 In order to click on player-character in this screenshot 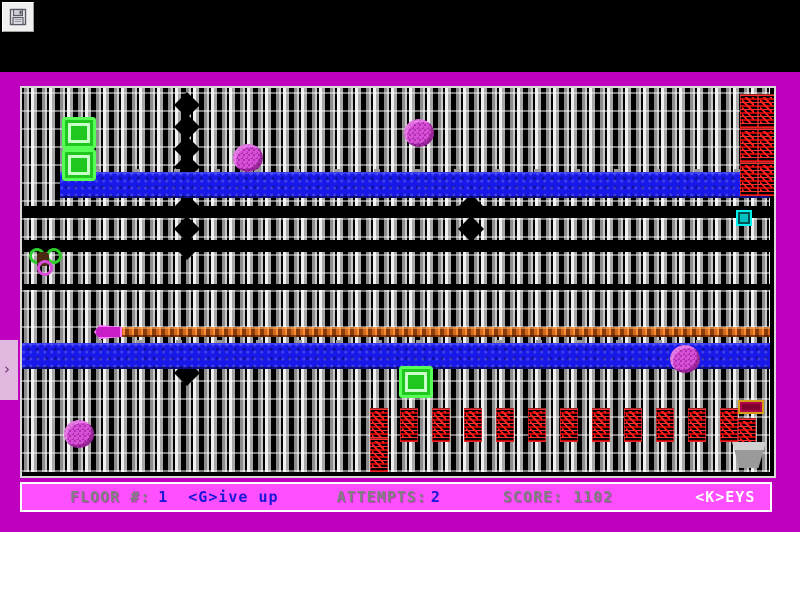, I will do `click(45, 262)`.